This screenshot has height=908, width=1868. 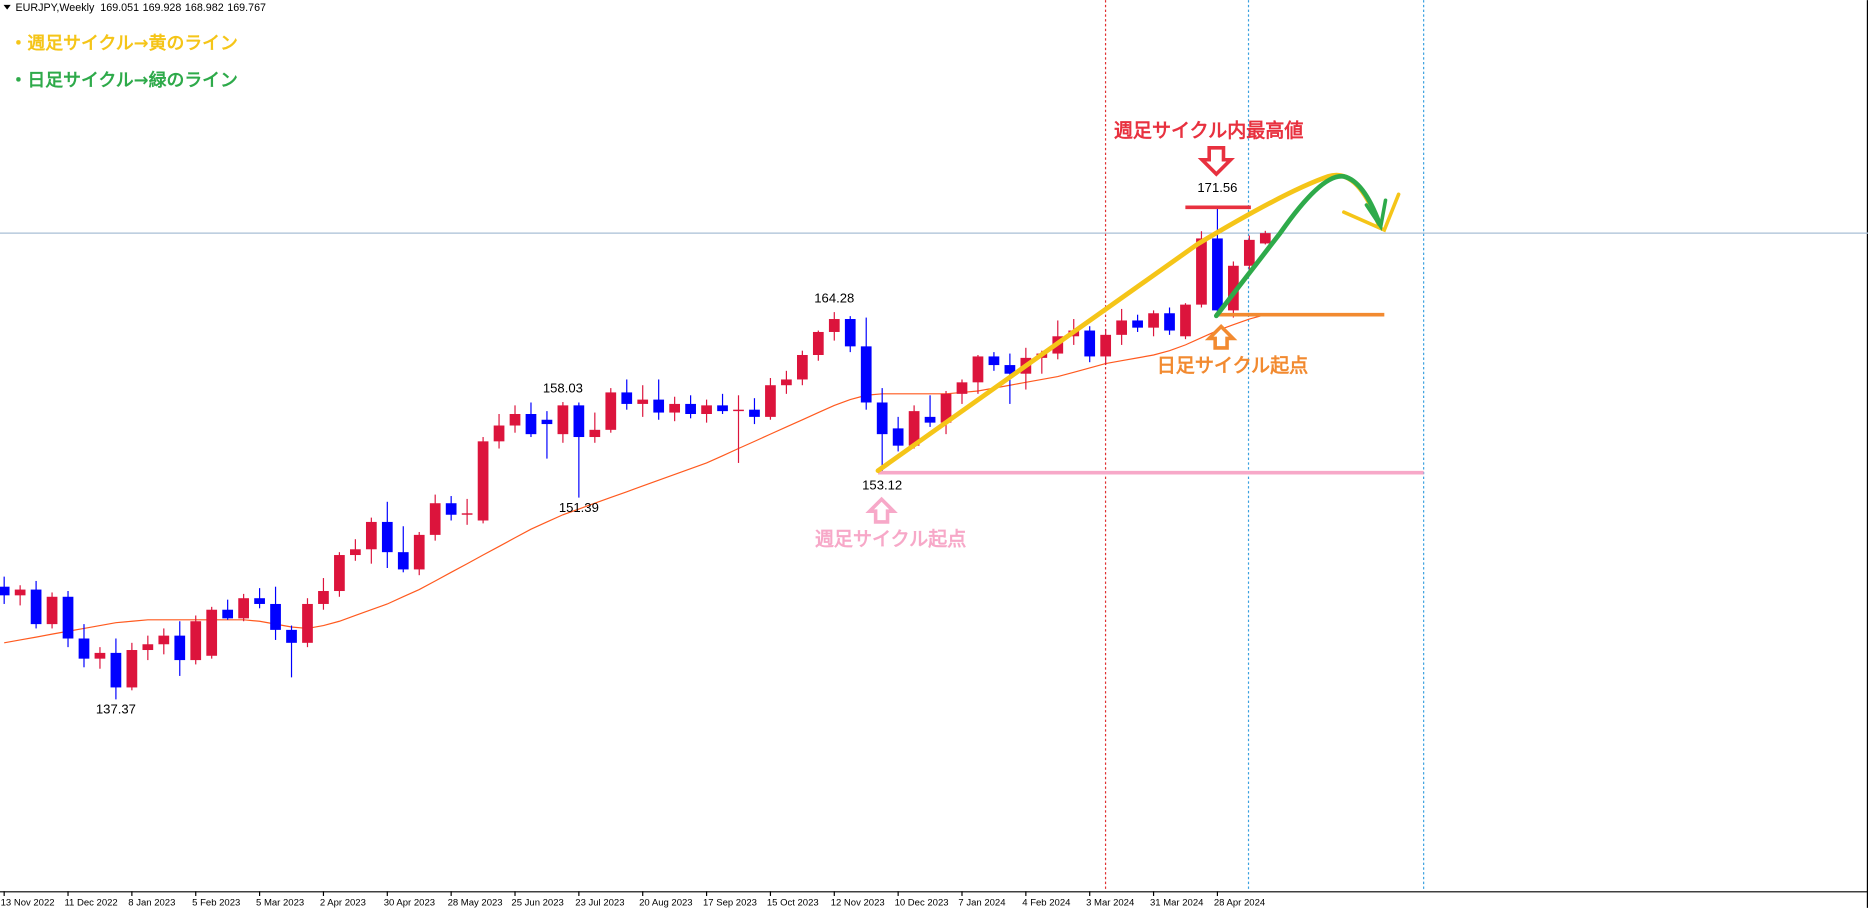 What do you see at coordinates (730, 903) in the screenshot?
I see `x-tick-label: 17 Sep 2023` at bounding box center [730, 903].